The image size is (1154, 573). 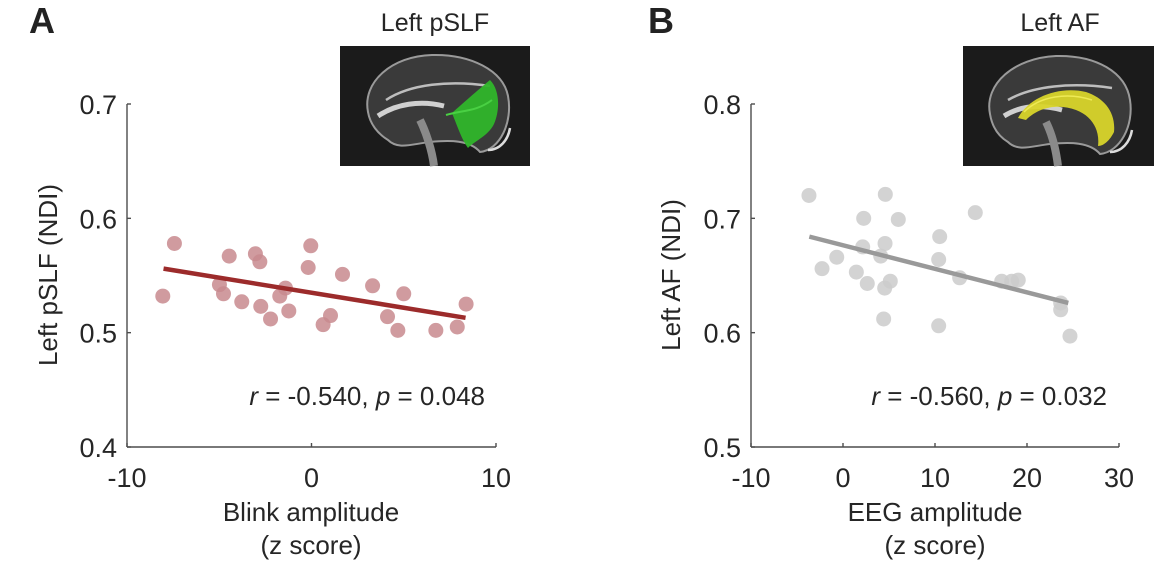 I want to click on r-value-b: = -0.560,, so click(x=939, y=396).